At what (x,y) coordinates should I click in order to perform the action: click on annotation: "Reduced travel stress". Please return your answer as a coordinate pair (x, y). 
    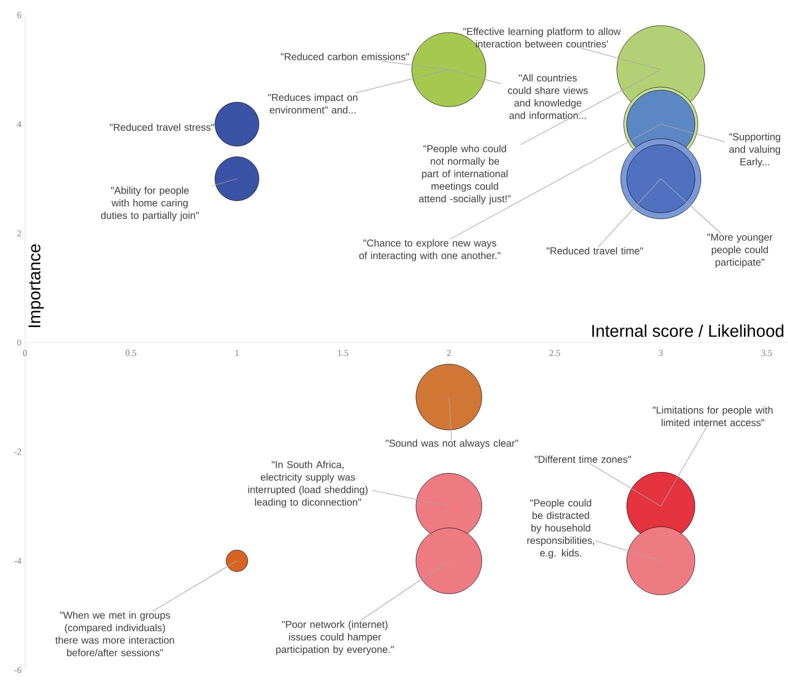
    Looking at the image, I should click on (162, 127).